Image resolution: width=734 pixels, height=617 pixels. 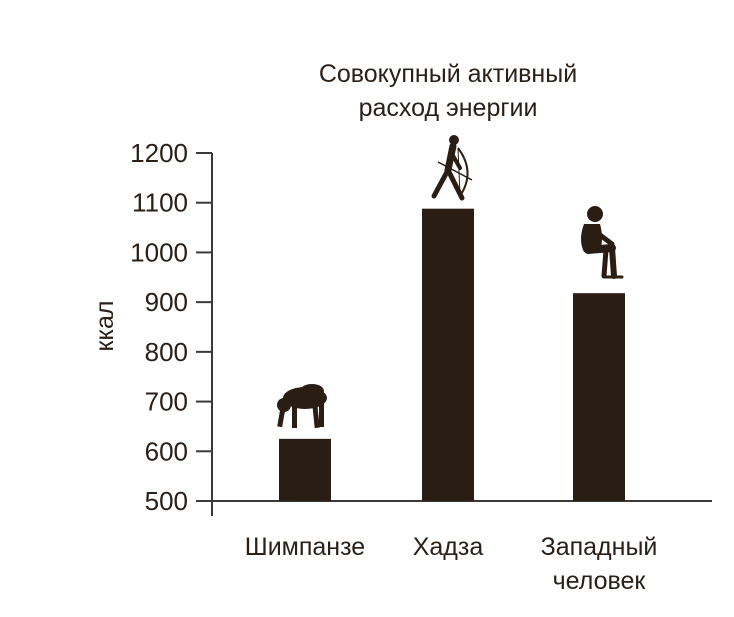 I want to click on y-tick-label: 900, so click(x=166, y=302).